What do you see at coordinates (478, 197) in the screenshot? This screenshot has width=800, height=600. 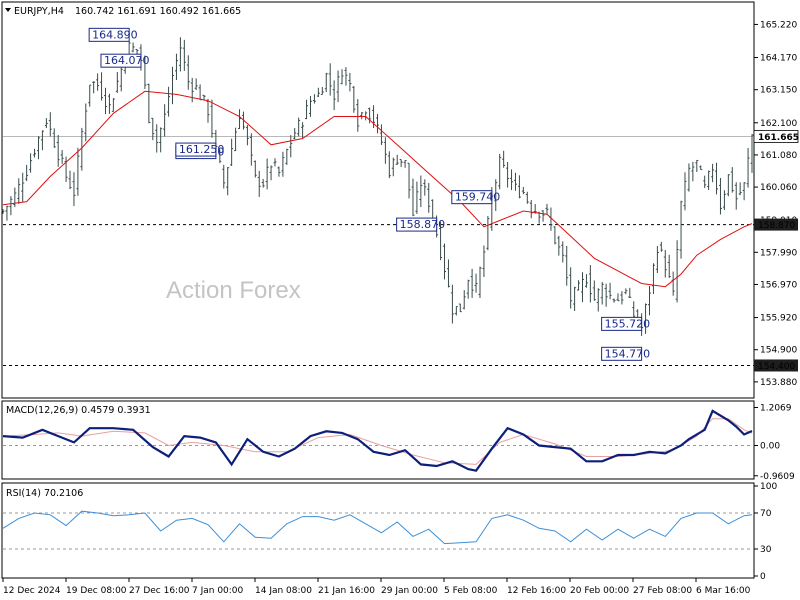 I see `annotation-value: 159.740` at bounding box center [478, 197].